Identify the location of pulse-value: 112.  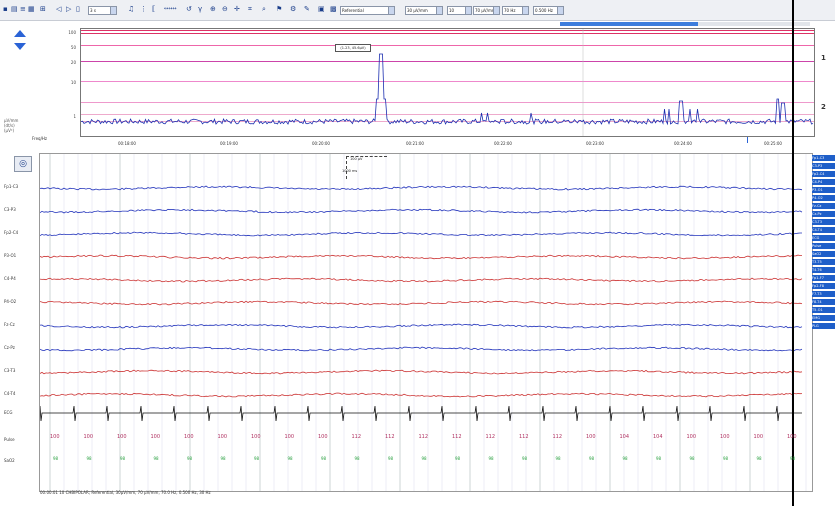
(390, 437).